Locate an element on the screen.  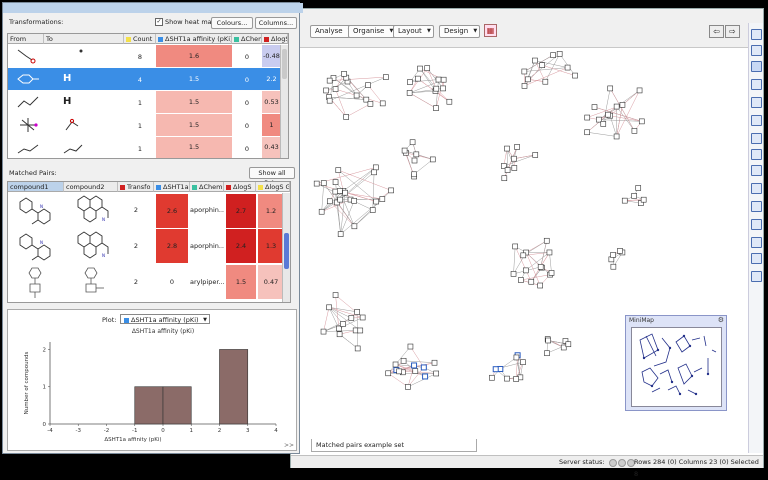
layers-tool-icon is located at coordinates (756, 242).